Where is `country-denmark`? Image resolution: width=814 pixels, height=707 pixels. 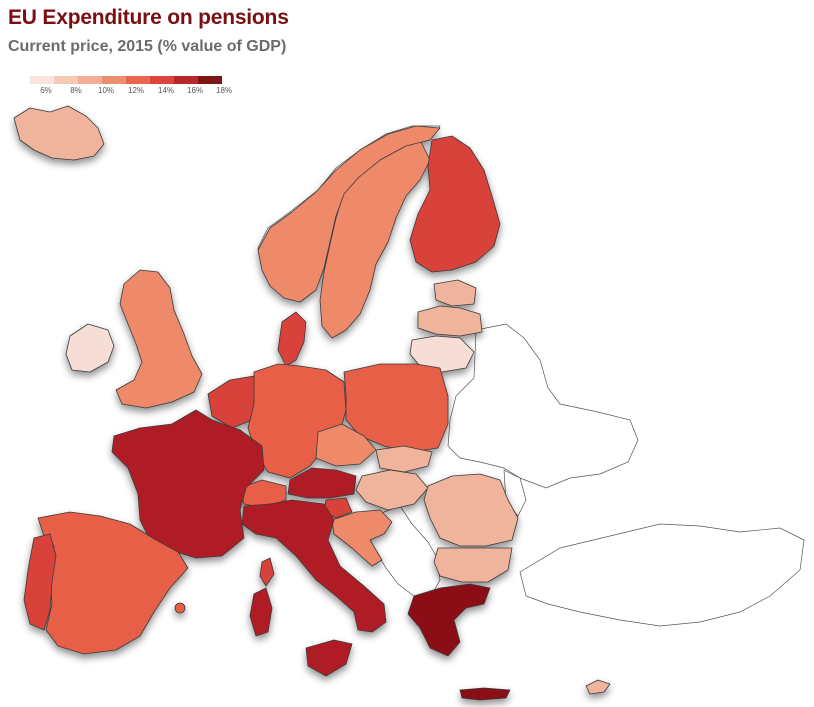 country-denmark is located at coordinates (292, 339).